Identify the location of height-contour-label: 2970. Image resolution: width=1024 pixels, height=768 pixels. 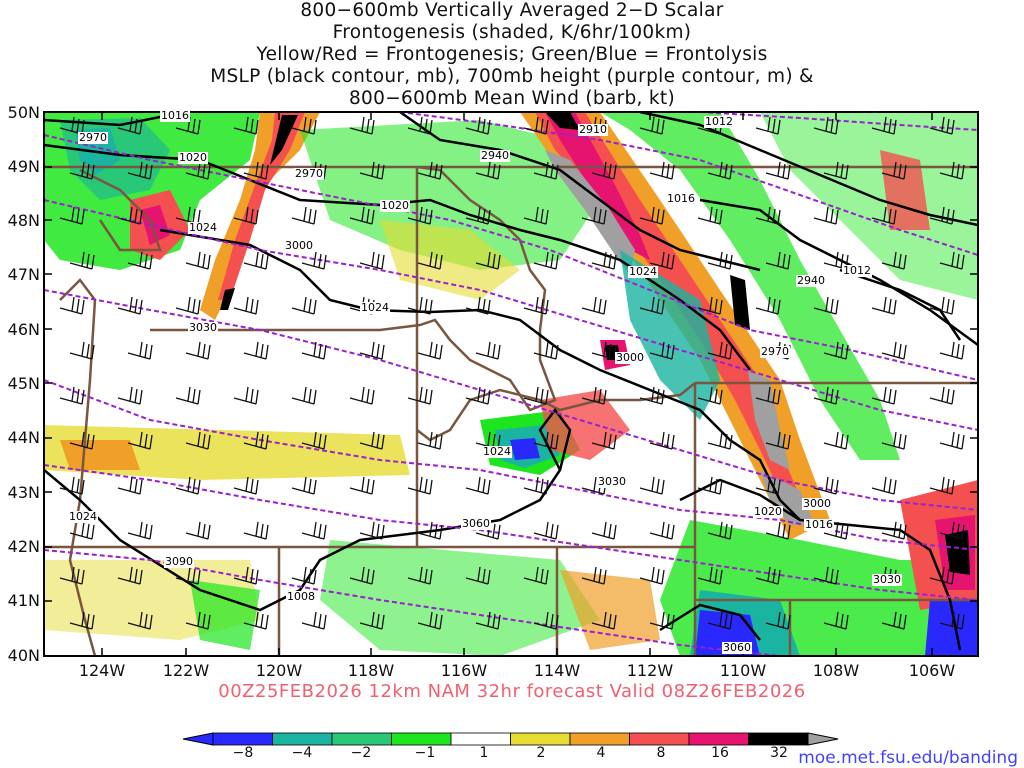
(93, 137).